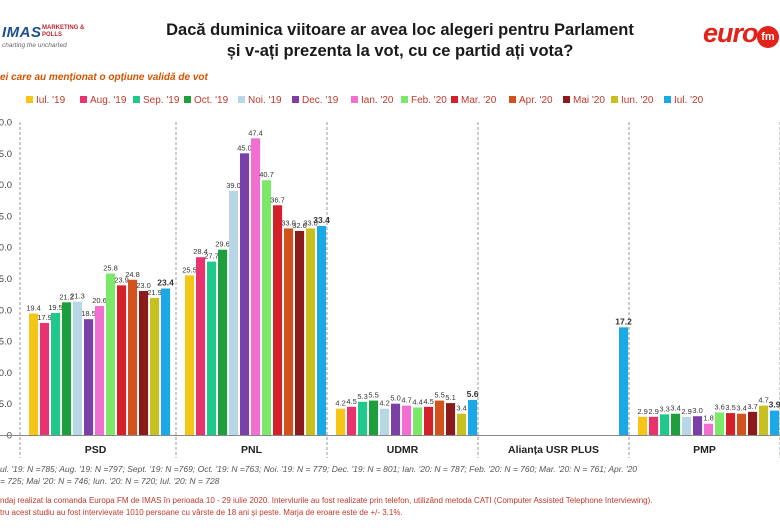  I want to click on y-tick-label: 50.0, so click(6, 123).